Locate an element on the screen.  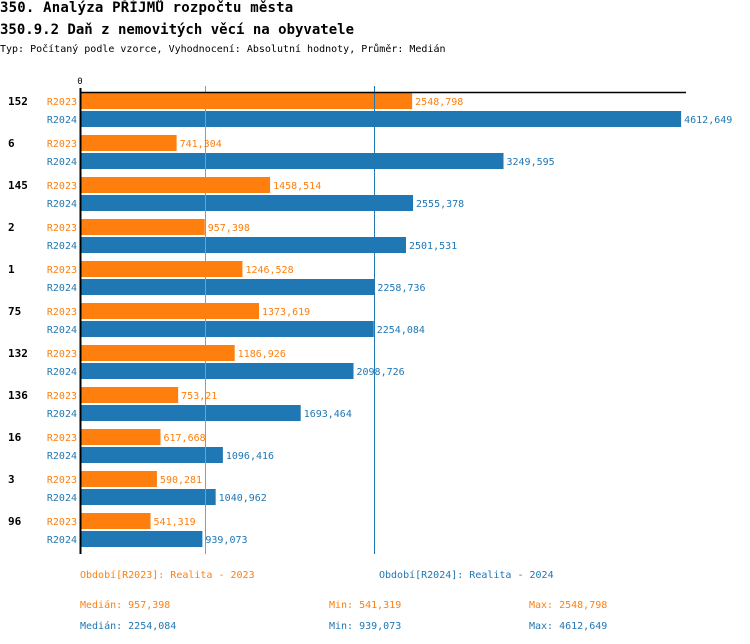
category-label: 152 is located at coordinates (18, 101).